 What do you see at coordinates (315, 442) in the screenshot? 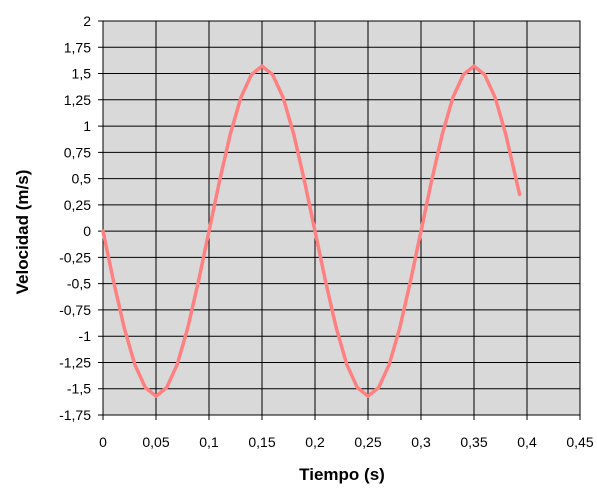
I see `x-tick-label: 0,2` at bounding box center [315, 442].